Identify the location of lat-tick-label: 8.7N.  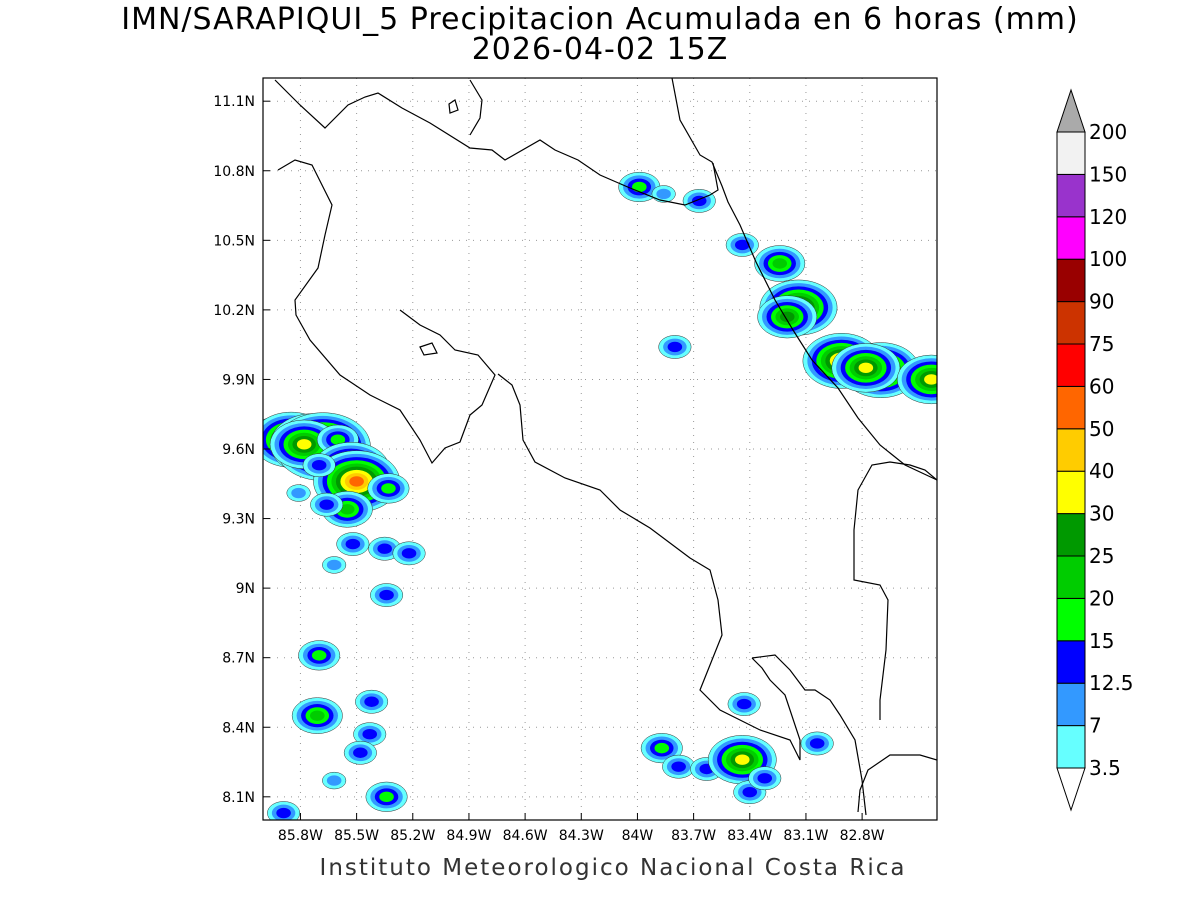
(238, 659).